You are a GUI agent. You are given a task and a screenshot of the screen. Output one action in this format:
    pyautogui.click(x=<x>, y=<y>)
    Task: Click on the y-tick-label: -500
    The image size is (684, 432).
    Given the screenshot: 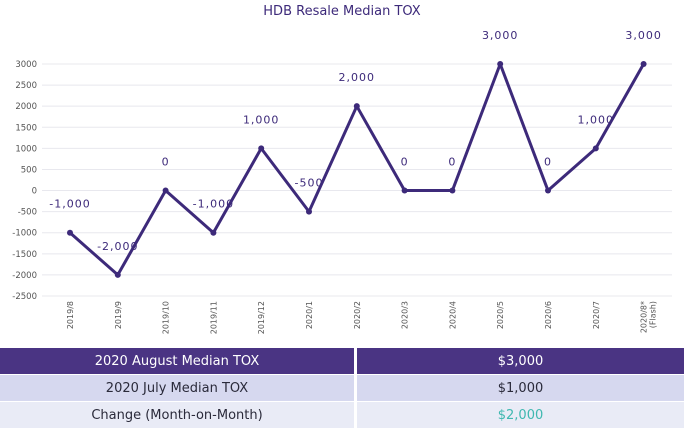 What is the action you would take?
    pyautogui.click(x=27, y=213)
    